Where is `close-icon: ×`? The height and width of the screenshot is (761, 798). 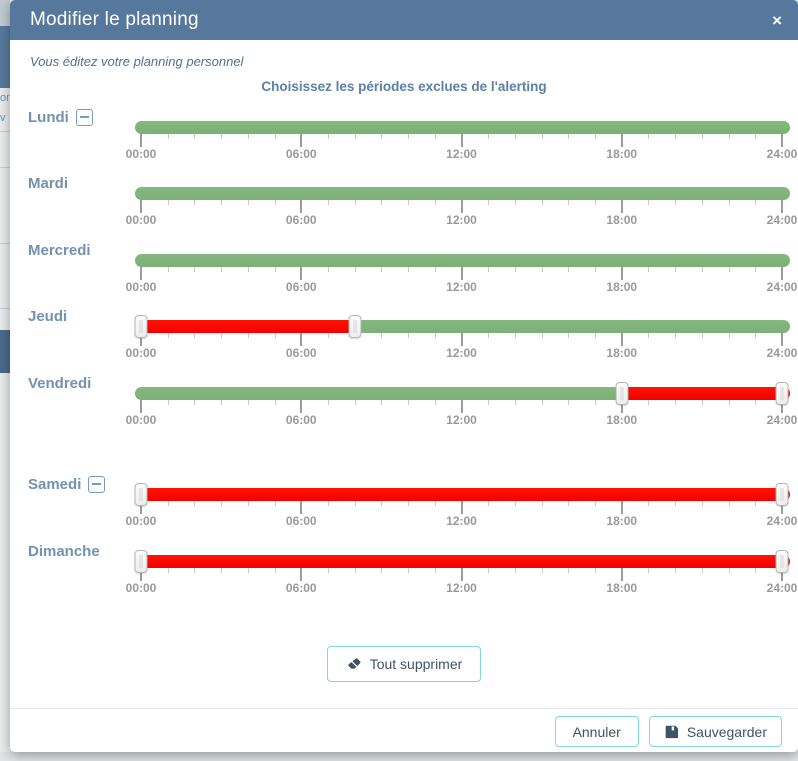
close-icon: × is located at coordinates (777, 20).